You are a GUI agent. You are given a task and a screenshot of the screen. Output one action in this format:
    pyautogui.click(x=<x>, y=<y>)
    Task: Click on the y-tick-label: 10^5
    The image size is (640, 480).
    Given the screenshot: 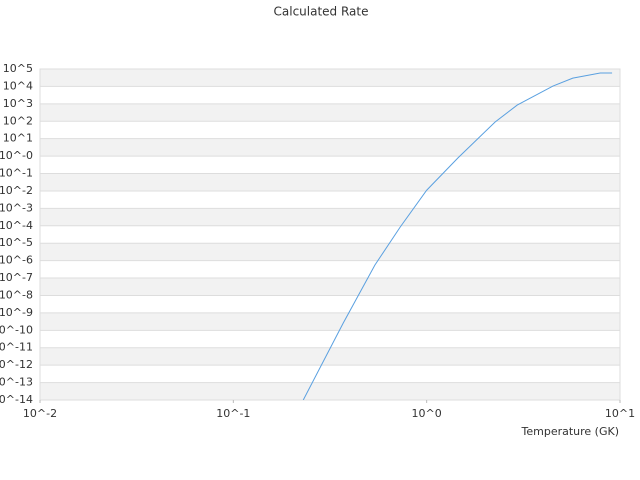 What is the action you would take?
    pyautogui.click(x=18, y=68)
    